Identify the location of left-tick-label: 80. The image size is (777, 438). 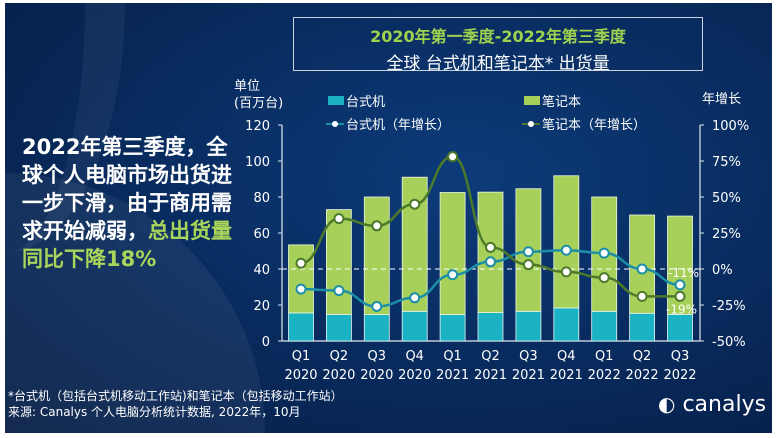
(261, 198).